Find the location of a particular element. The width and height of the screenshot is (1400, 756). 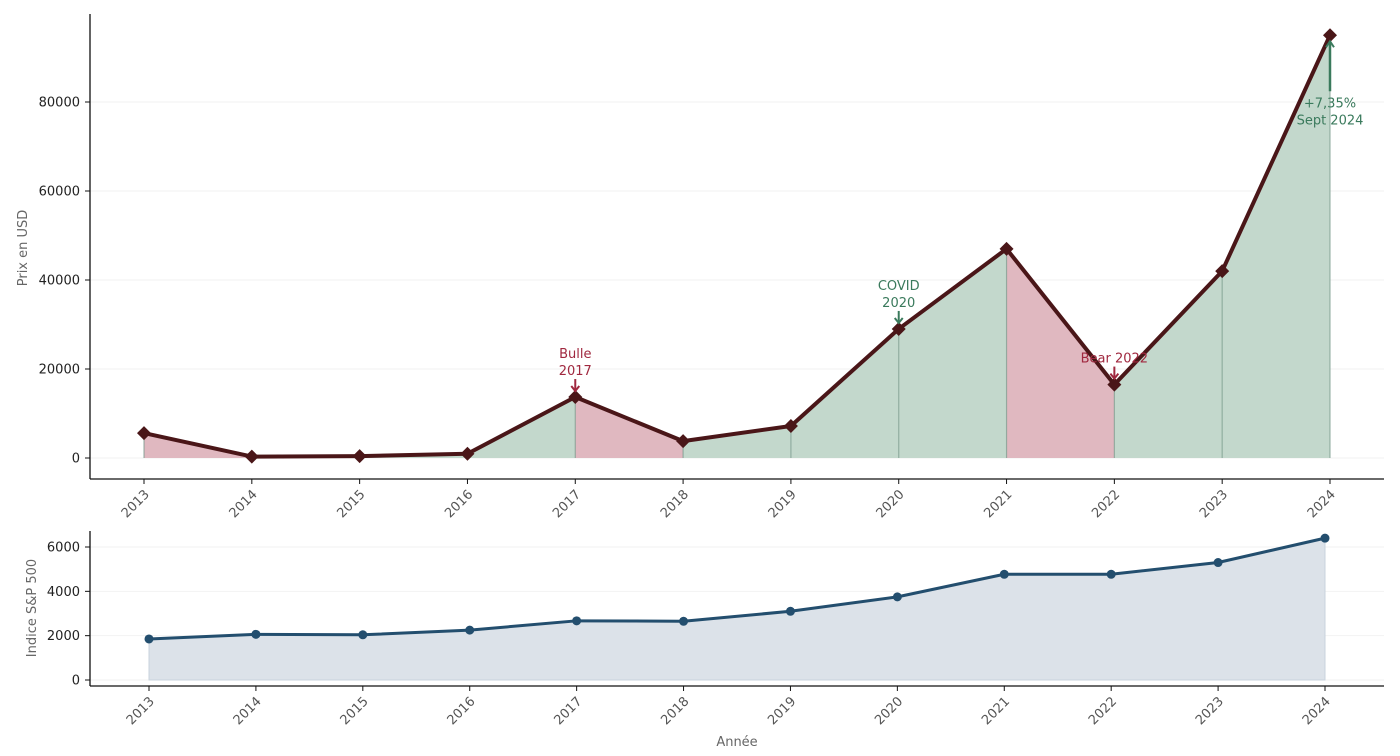

sp500-line is located at coordinates (737, 588).